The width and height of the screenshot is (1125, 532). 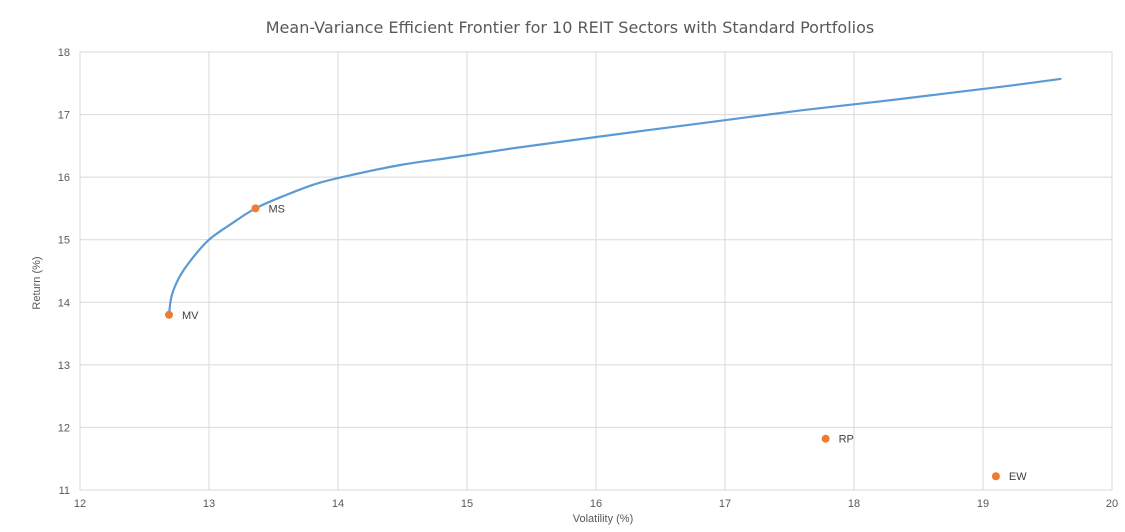 I want to click on point-label-ms: MS, so click(x=276, y=209).